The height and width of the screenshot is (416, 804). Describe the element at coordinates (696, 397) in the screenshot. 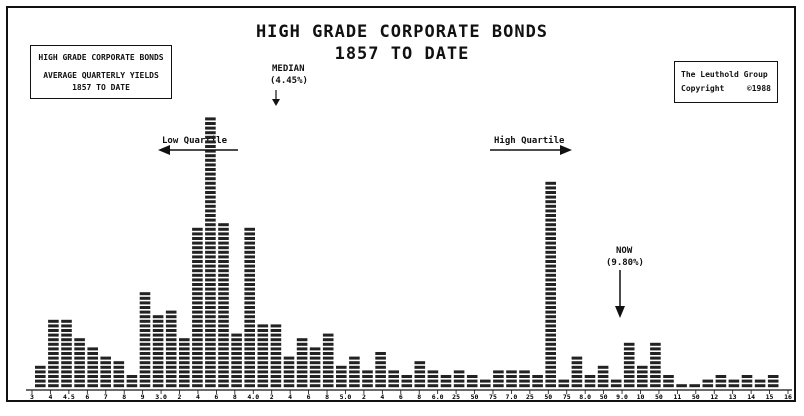

I see `x-tick-label: 50` at that location.